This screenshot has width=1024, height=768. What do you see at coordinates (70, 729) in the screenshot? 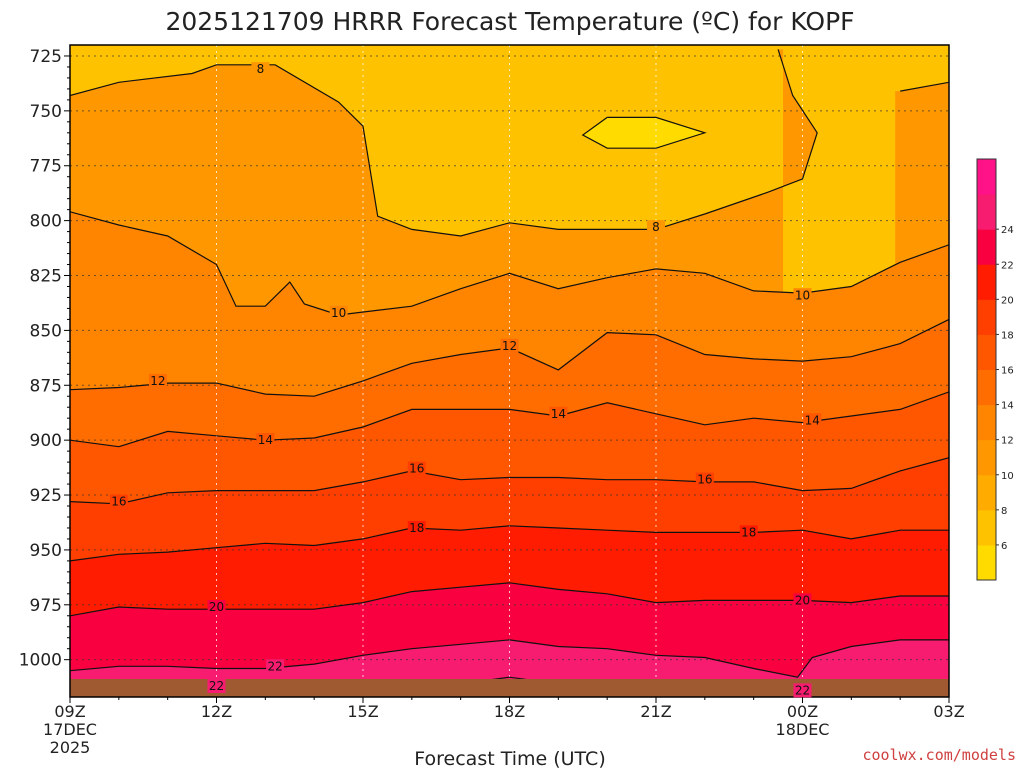
I see `x-tick-label-1: 17DEC` at bounding box center [70, 729].